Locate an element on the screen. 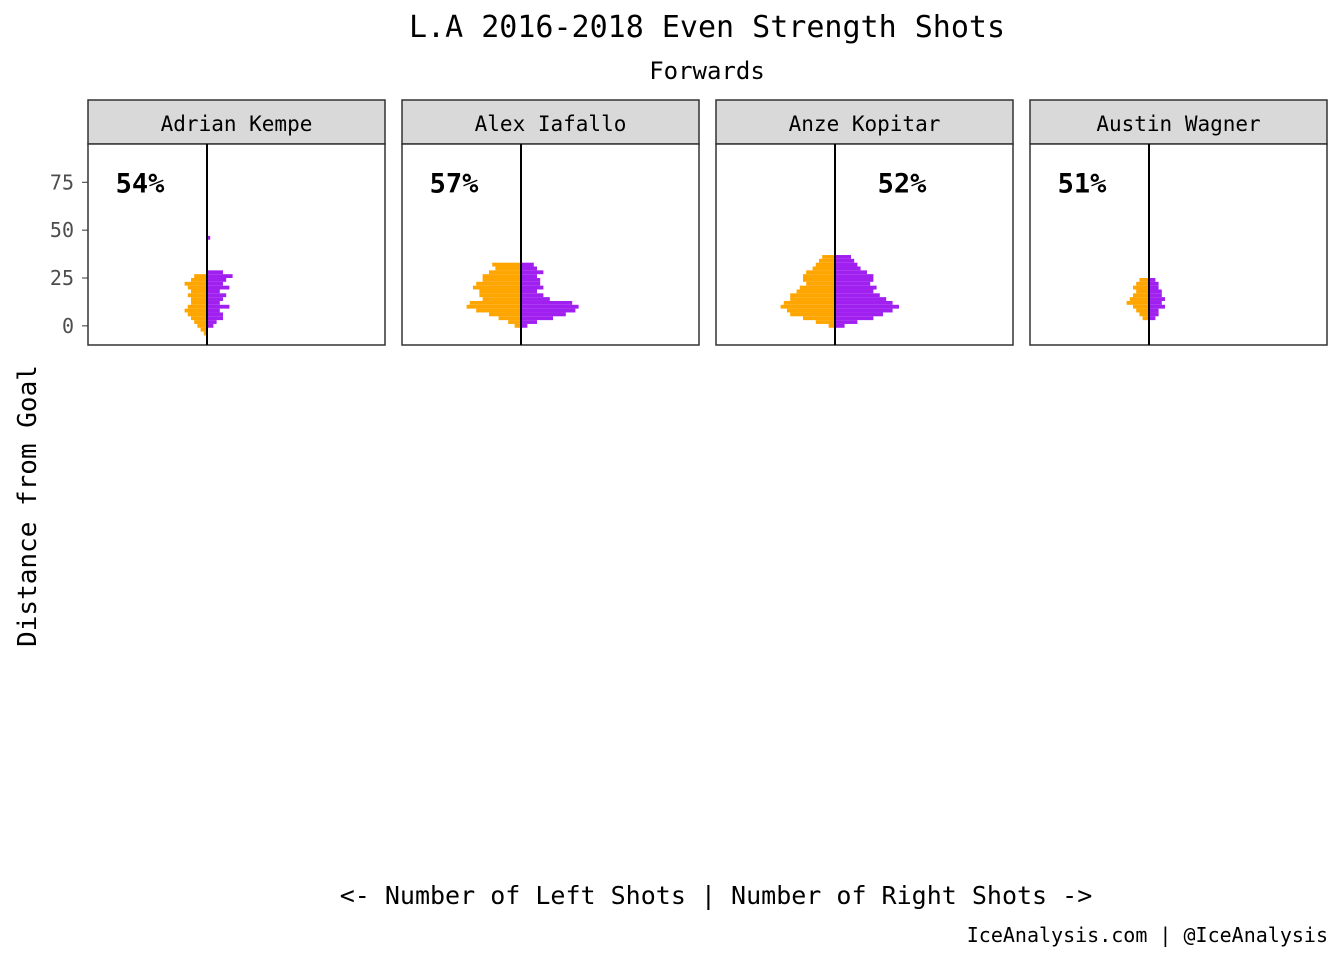 The height and width of the screenshot is (960, 1344). facet-strip-label: Anze Kopitar is located at coordinates (865, 124).